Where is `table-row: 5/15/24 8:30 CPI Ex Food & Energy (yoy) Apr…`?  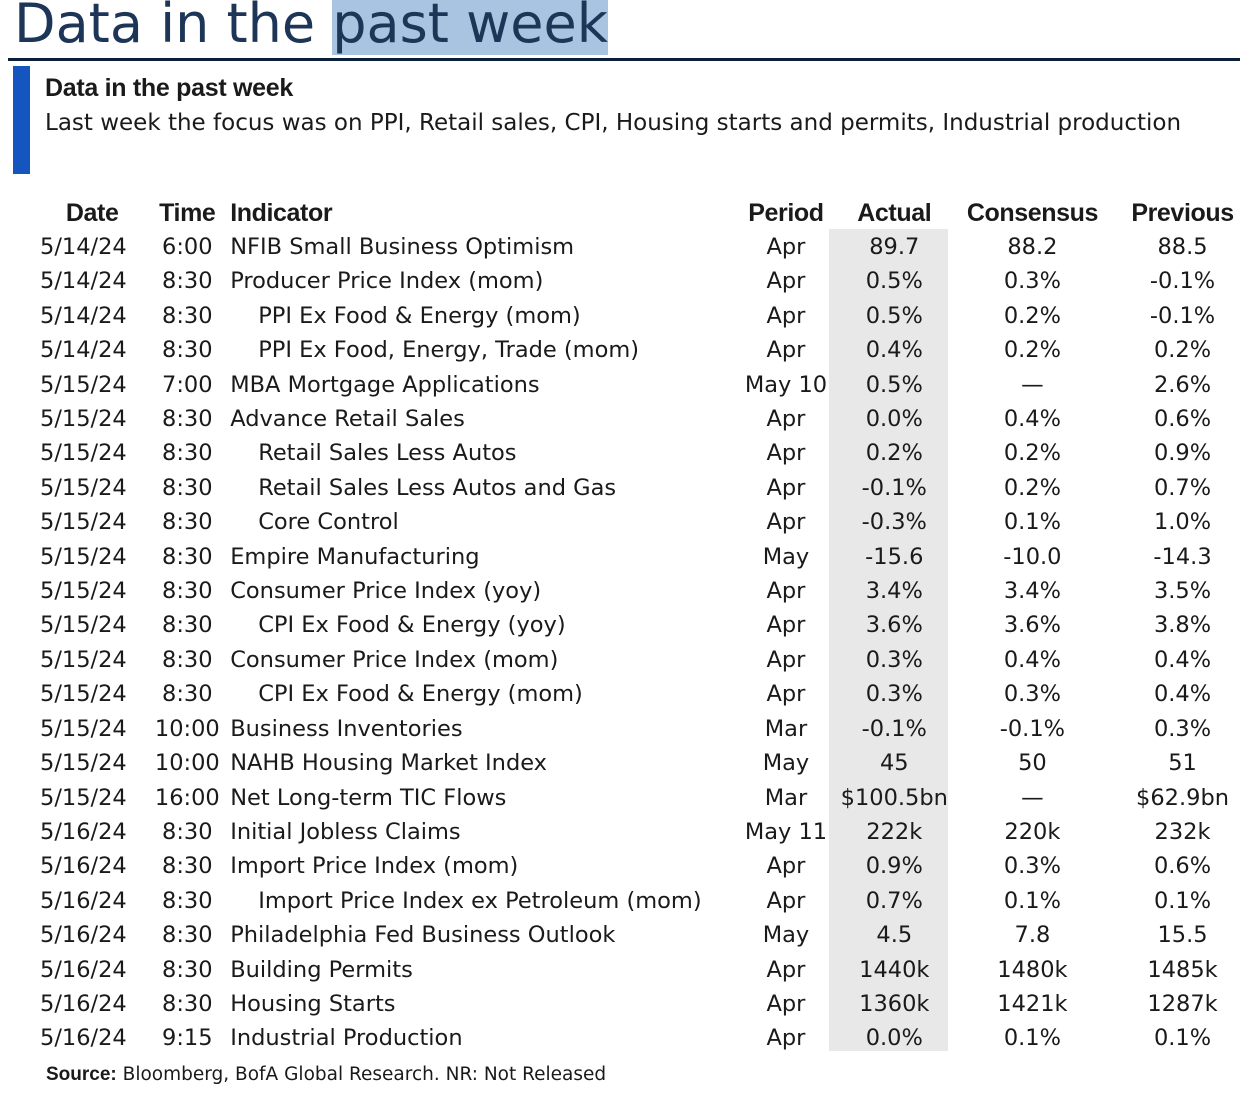 table-row: 5/15/24 8:30 CPI Ex Food & Energy (yoy) Apr… is located at coordinates (645, 625).